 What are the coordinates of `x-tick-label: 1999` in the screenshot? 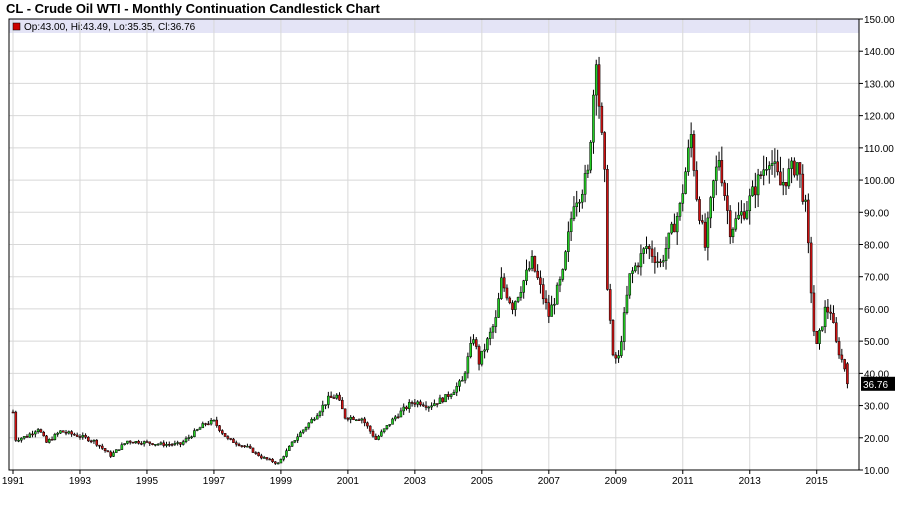 It's located at (281, 481).